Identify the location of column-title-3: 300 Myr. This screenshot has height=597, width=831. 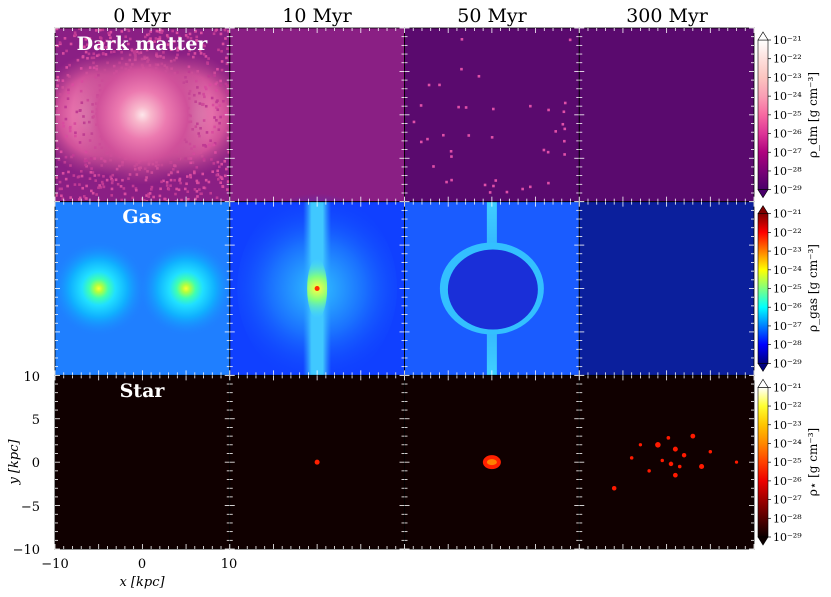
(667, 16).